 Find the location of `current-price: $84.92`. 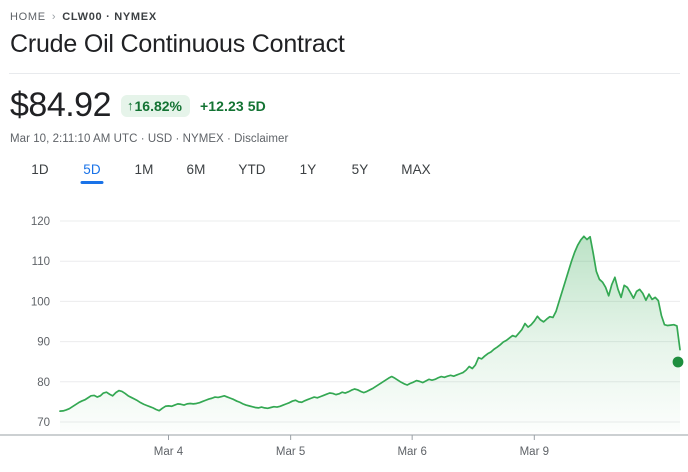

current-price: $84.92 is located at coordinates (61, 105).